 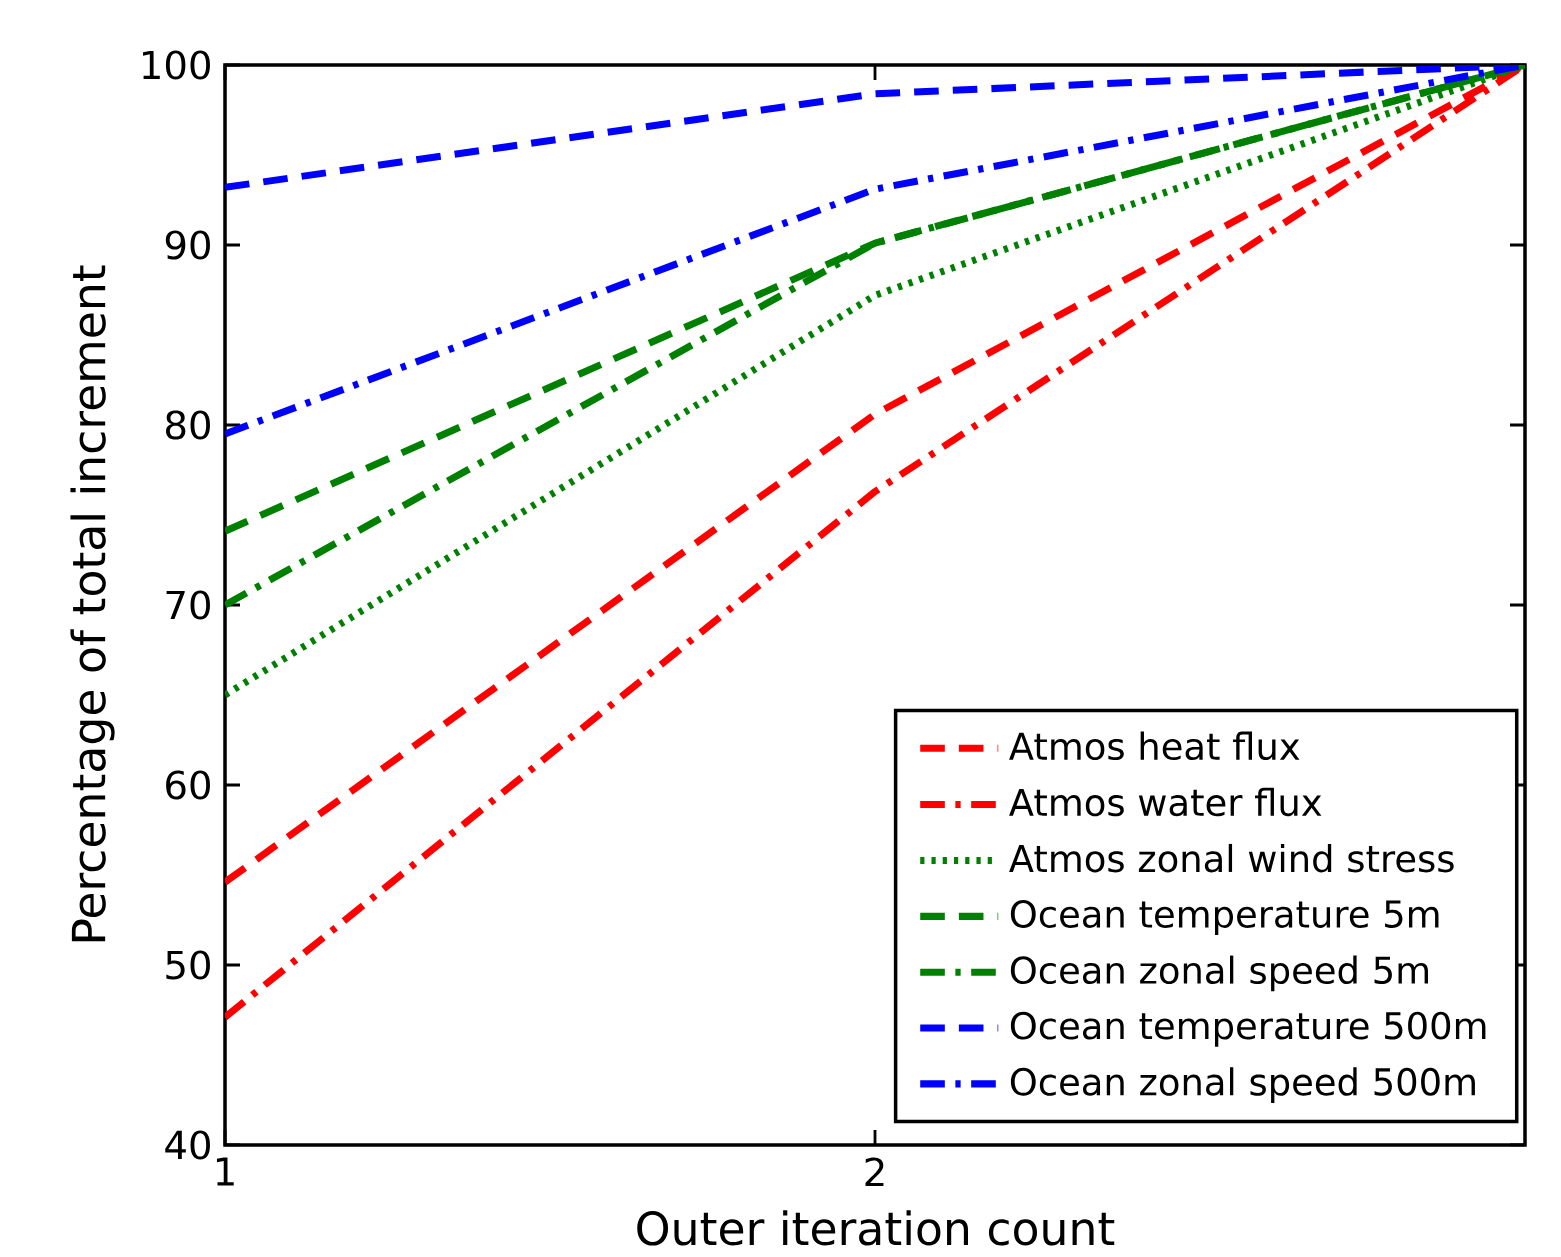 What do you see at coordinates (1231, 858) in the screenshot?
I see `legend-label: Atmos zonal wind stress` at bounding box center [1231, 858].